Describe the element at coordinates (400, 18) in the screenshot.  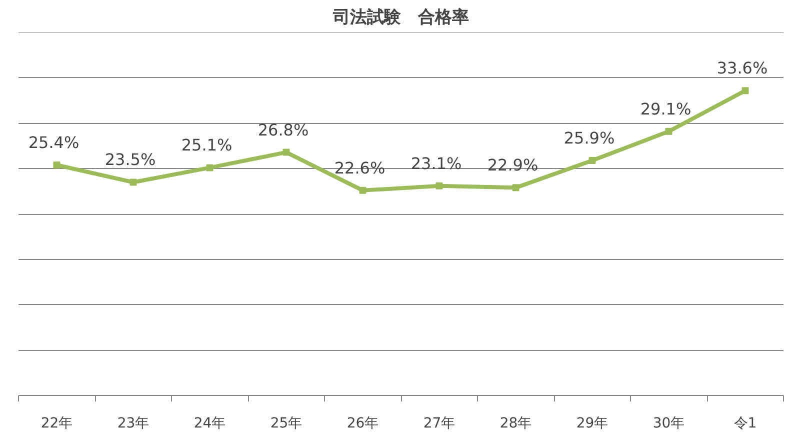
I see `chart-title: 司法試験 合格率` at that location.